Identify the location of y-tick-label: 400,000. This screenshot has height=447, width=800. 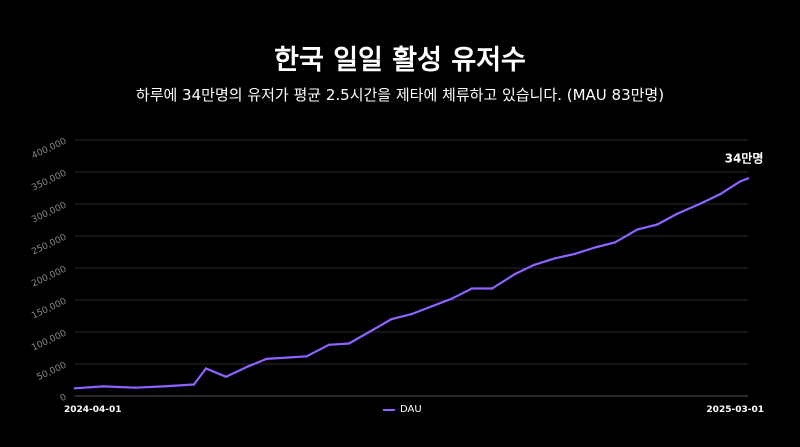
(49, 149).